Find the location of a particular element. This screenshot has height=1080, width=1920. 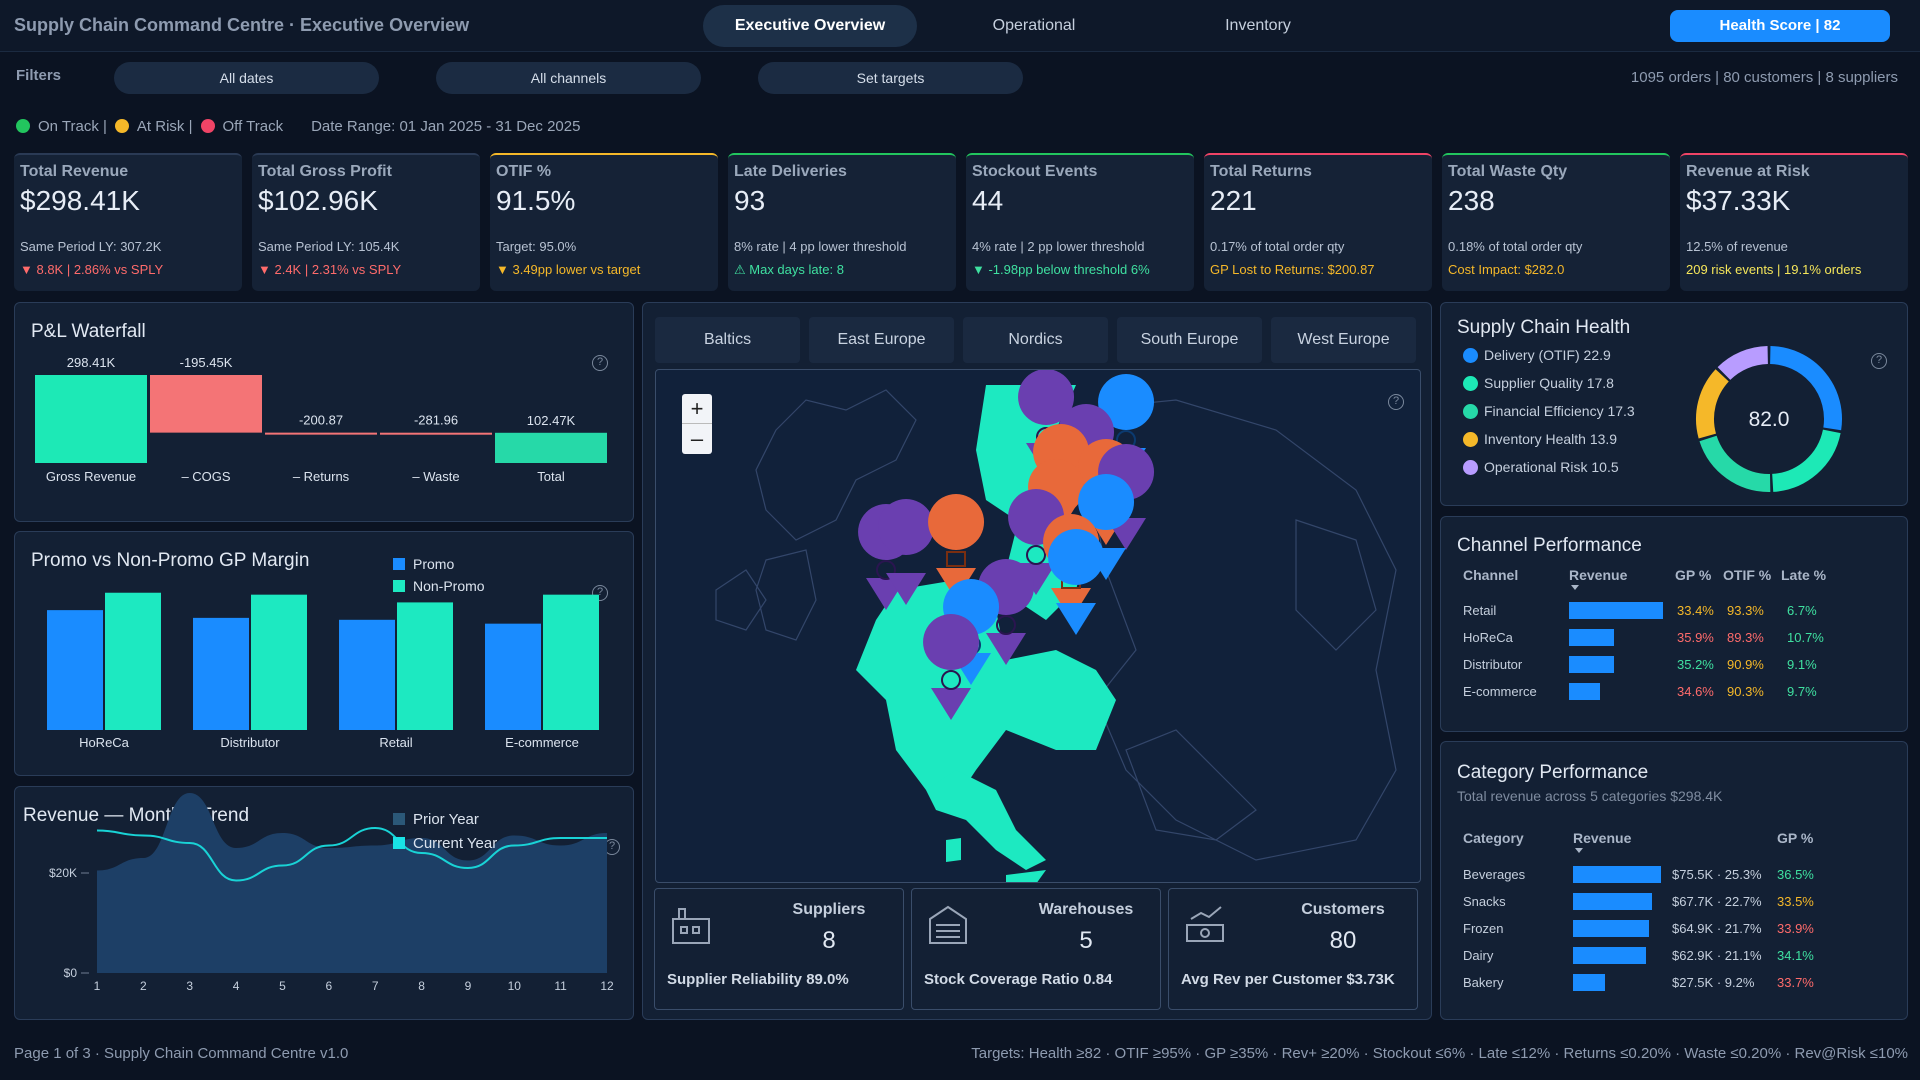

waterfall-value-label: -195.45K is located at coordinates (206, 362).